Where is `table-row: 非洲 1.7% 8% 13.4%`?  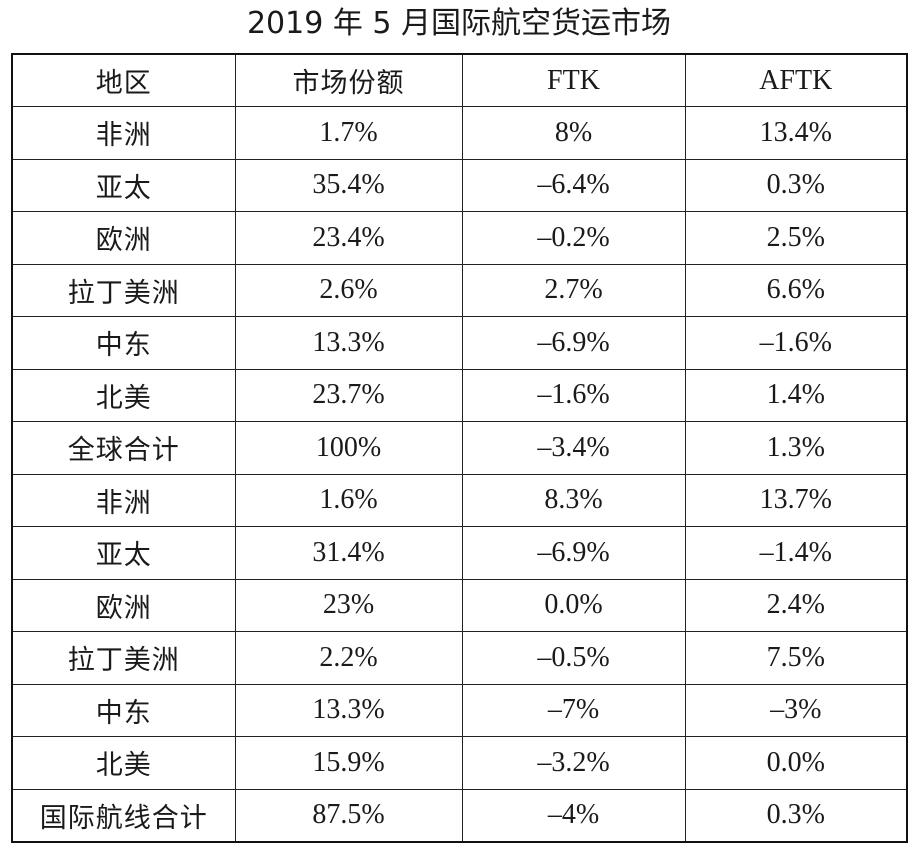 table-row: 非洲 1.7% 8% 13.4% is located at coordinates (459, 133).